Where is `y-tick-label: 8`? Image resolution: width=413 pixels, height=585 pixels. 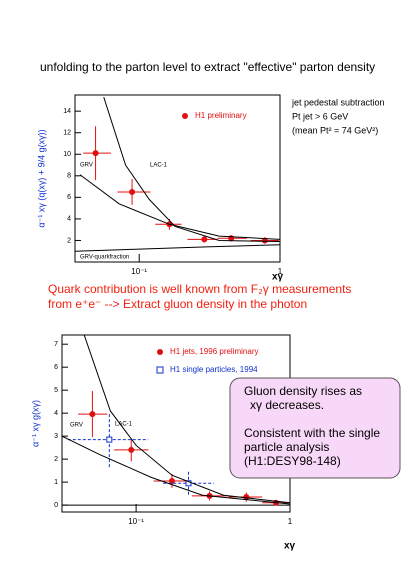
y-tick-label: 8 is located at coordinates (69, 176).